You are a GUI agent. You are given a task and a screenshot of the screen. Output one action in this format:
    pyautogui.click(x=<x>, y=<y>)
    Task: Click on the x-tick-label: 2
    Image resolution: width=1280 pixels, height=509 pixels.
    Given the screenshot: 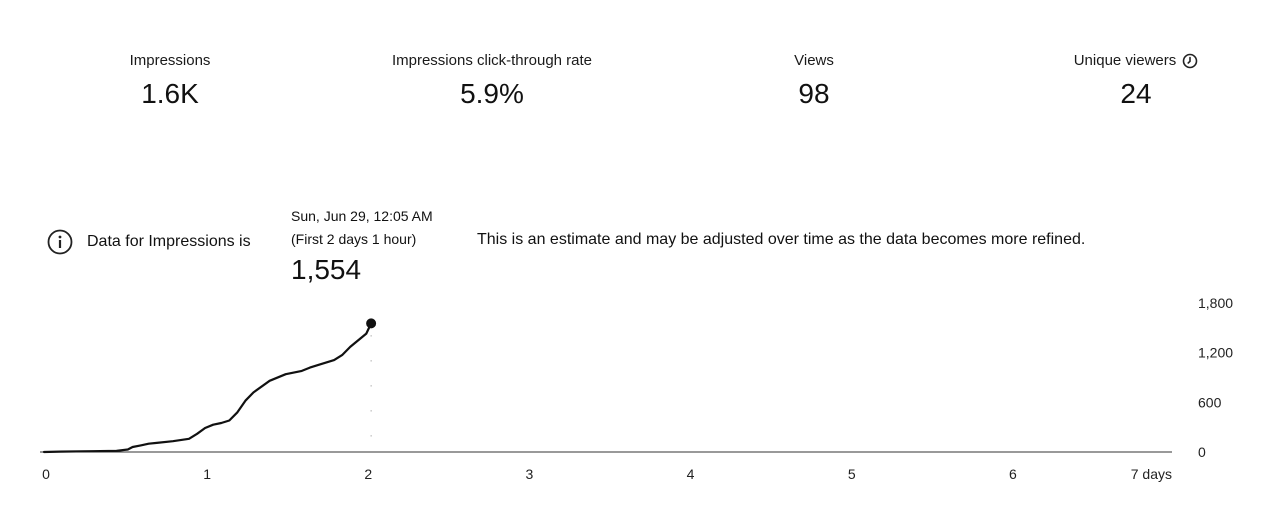 What is the action you would take?
    pyautogui.click(x=368, y=474)
    